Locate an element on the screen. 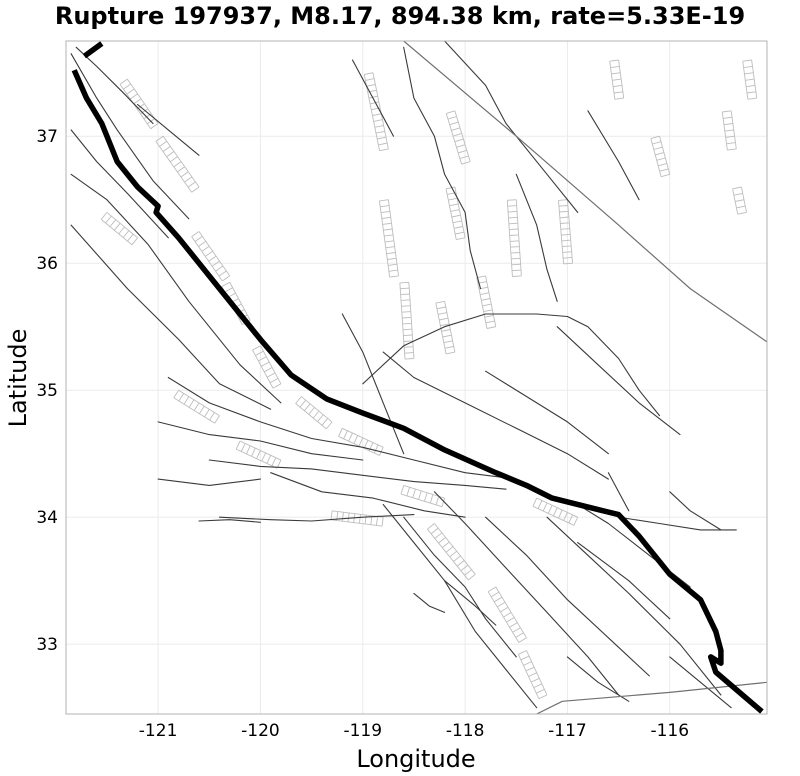 This screenshot has height=776, width=800. y-tick-label: 33 is located at coordinates (47, 645).